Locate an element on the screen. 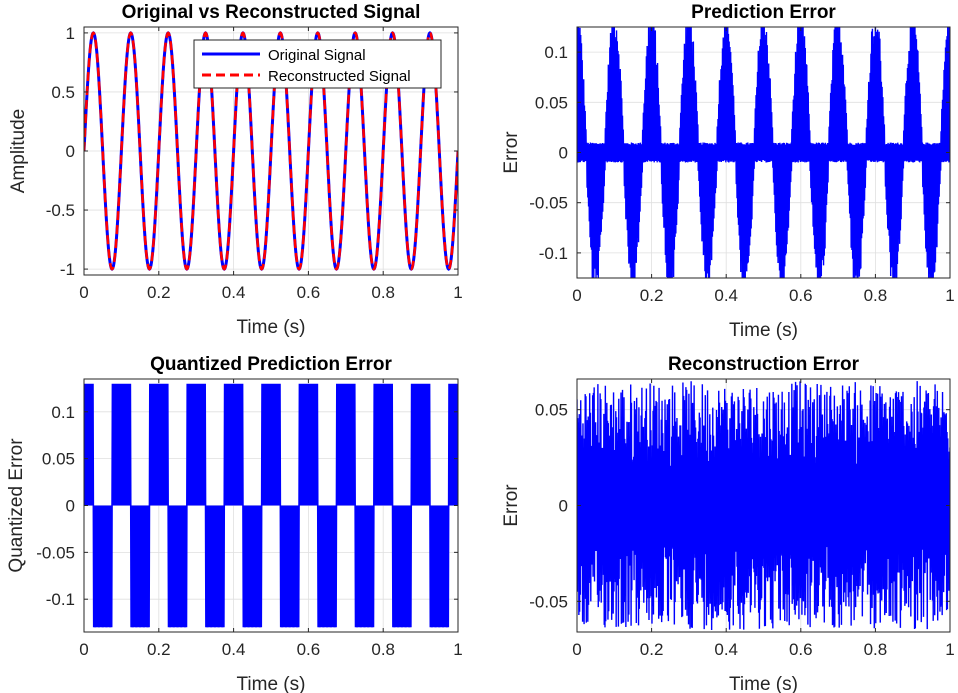 This screenshot has height=693, width=958. chart-title: Prediction Error is located at coordinates (763, 12).